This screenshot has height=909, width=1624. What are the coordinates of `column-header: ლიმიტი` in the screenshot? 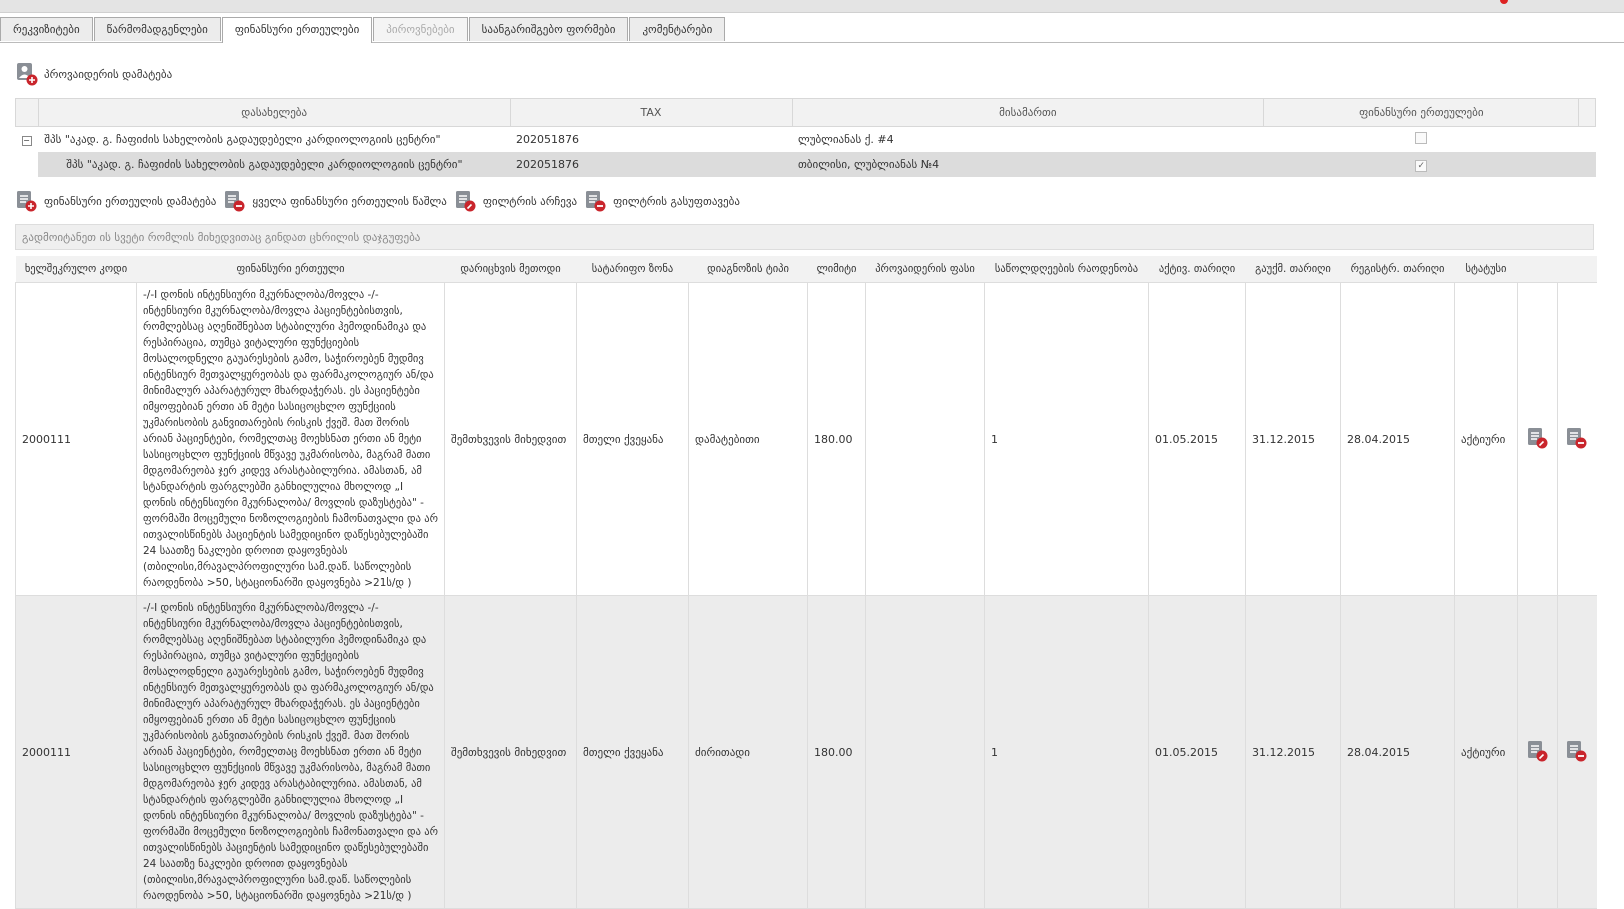 It's located at (836, 269).